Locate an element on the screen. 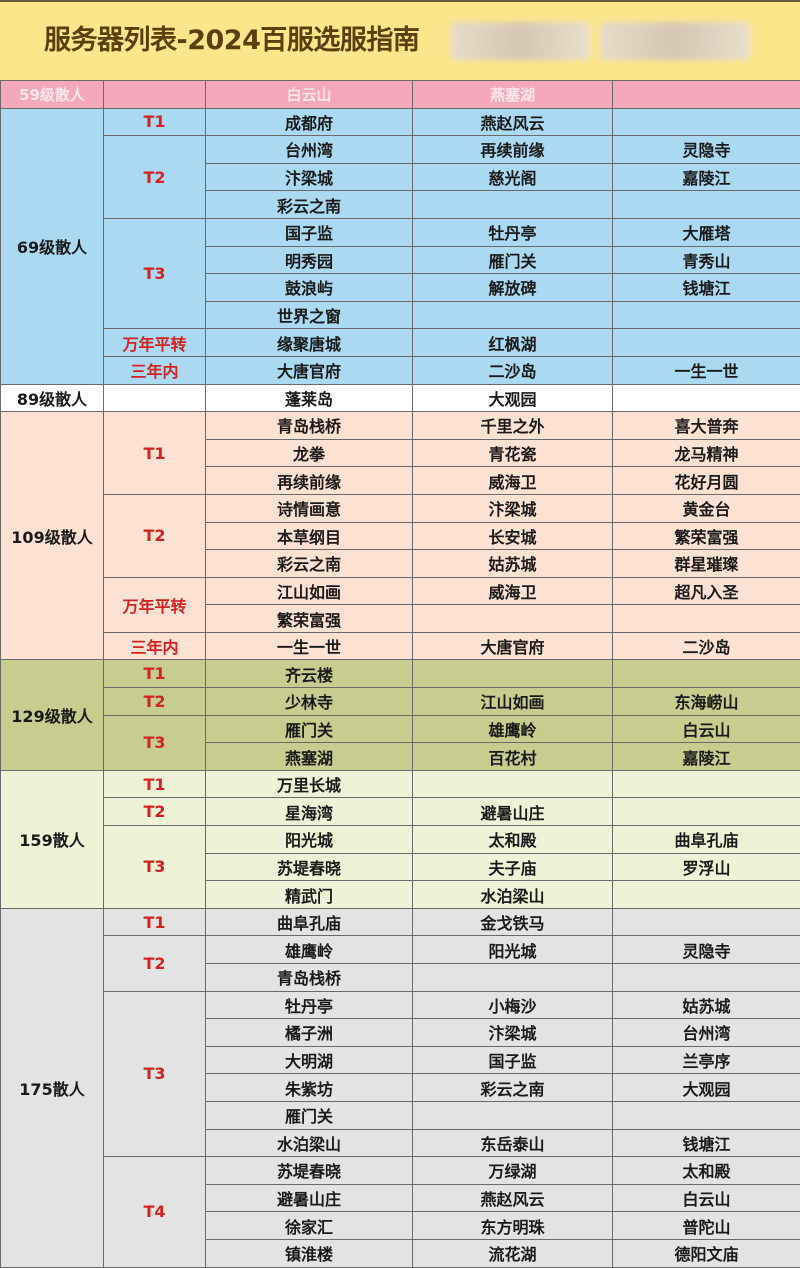 The height and width of the screenshot is (1268, 800). server-cell: 一生一世 is located at coordinates (706, 370).